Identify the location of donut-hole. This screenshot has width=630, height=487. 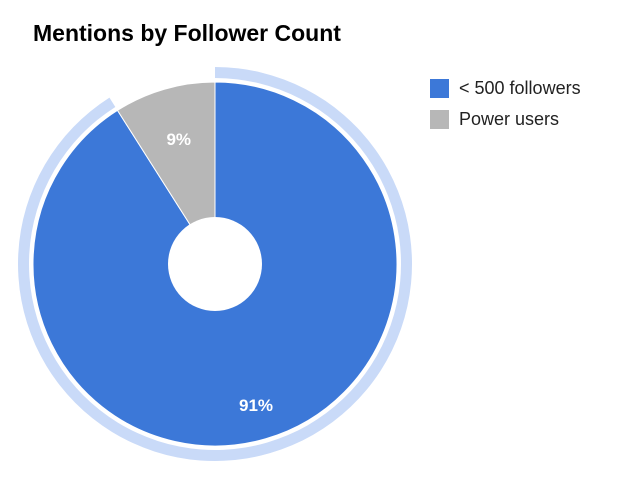
(215, 264).